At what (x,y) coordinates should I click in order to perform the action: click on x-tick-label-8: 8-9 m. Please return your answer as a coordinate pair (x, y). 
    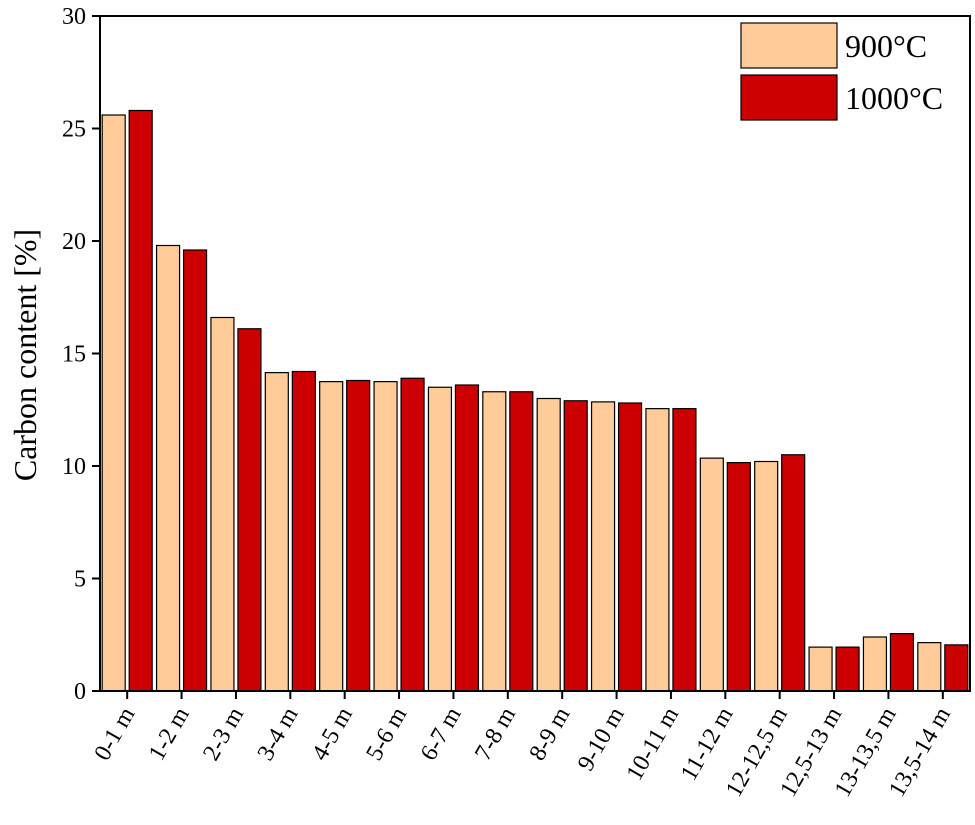
    Looking at the image, I should click on (550, 734).